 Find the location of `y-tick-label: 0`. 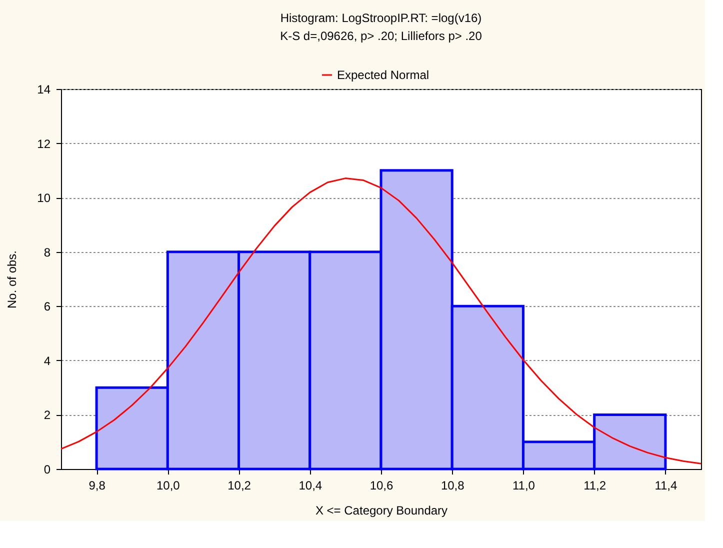

y-tick-label: 0 is located at coordinates (47, 469).